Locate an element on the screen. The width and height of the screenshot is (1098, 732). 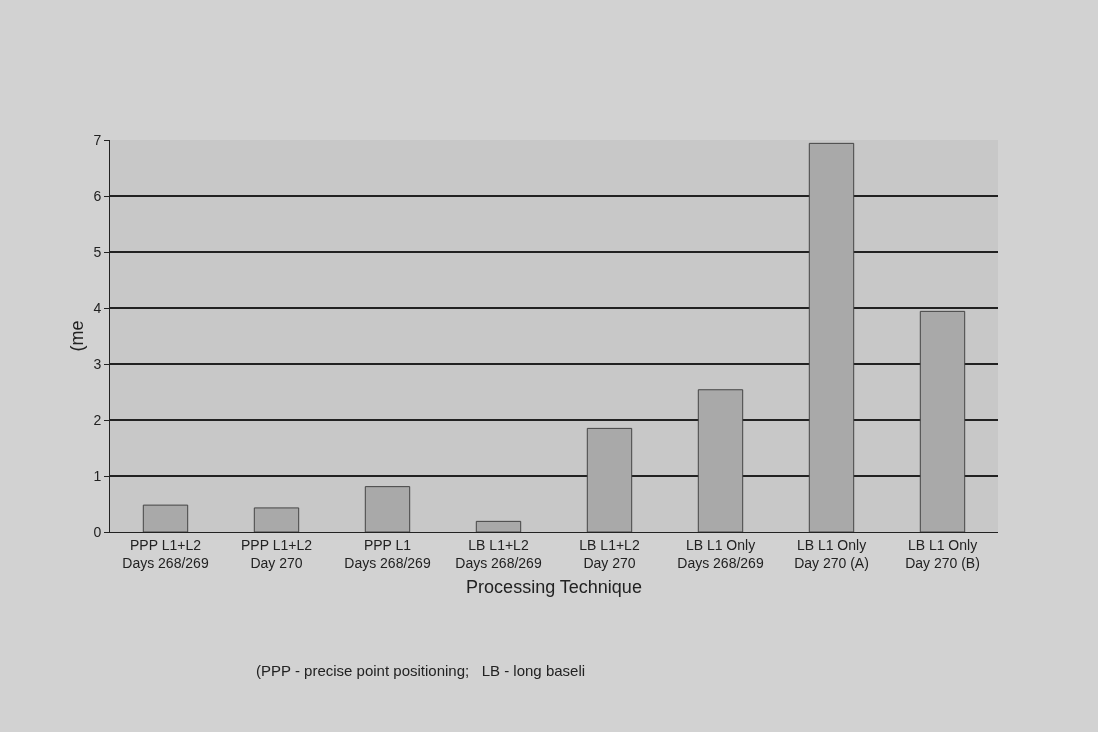
x-tick-label: PPP L1+L2 Day 270 is located at coordinates (277, 553).